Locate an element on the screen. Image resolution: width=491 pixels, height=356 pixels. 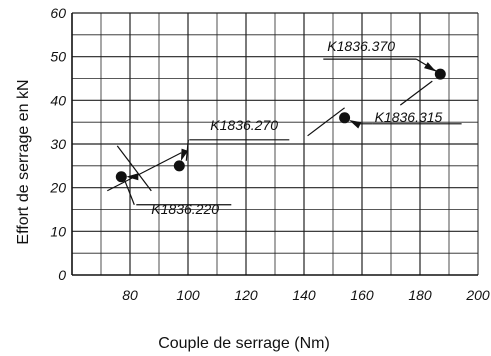
y-tick-label: 60 is located at coordinates (58, 13).